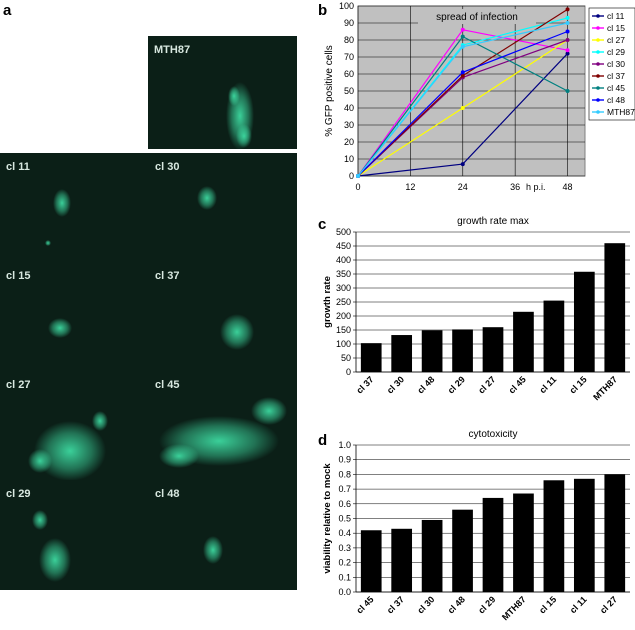 The width and height of the screenshot is (635, 630). I want to click on y-tick-label: 0.1, so click(344, 577).